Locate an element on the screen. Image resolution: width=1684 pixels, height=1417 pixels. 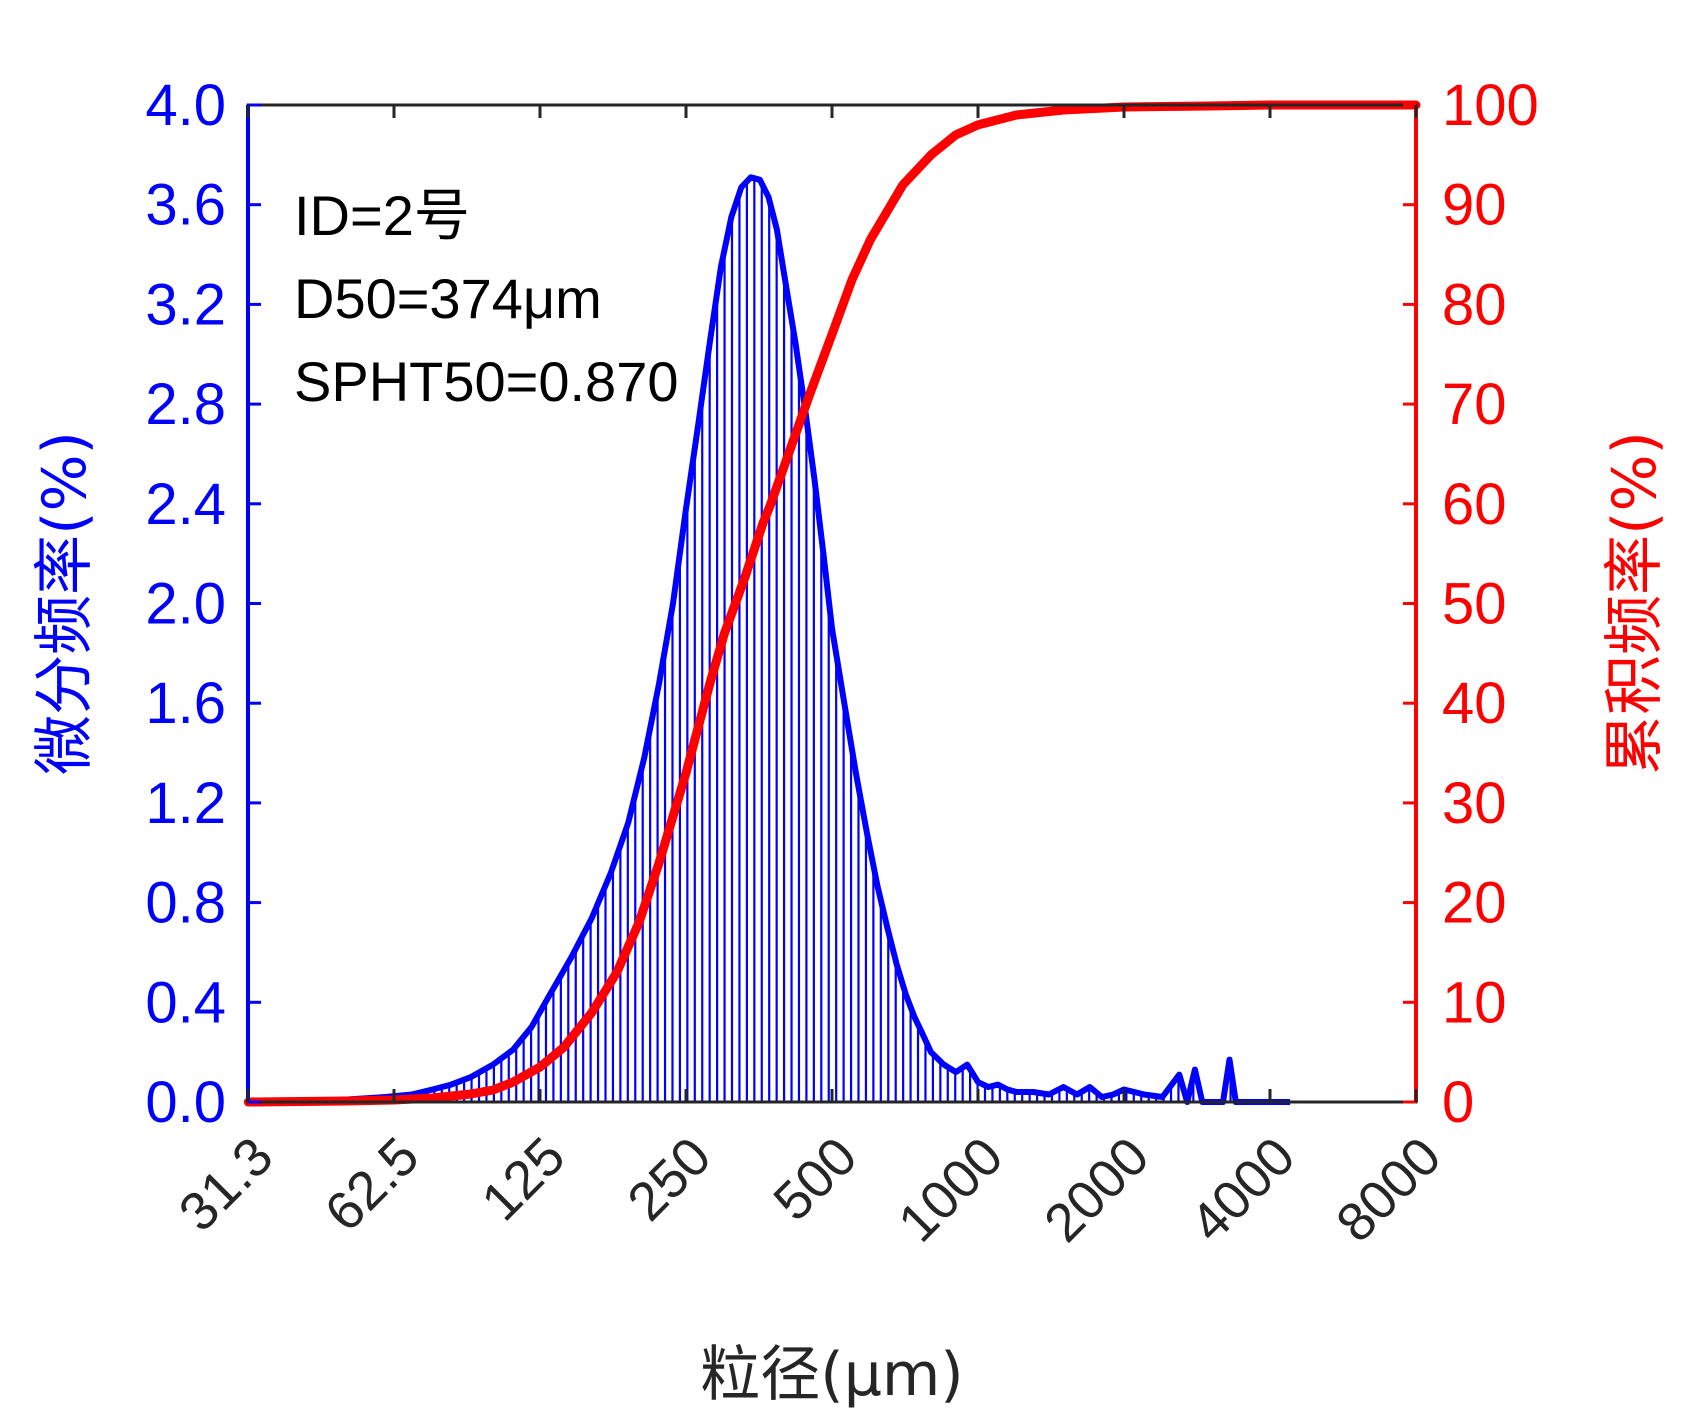
annotation-d50: D50=374μm is located at coordinates (448, 298).